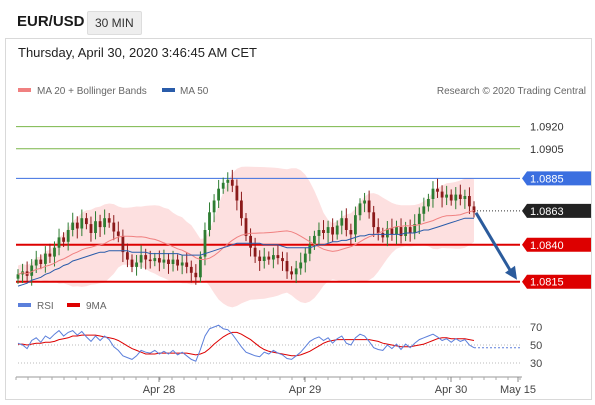 This screenshot has width=595, height=405. Describe the element at coordinates (51, 21) in the screenshot. I see `symbol-title: EUR/USD` at that location.